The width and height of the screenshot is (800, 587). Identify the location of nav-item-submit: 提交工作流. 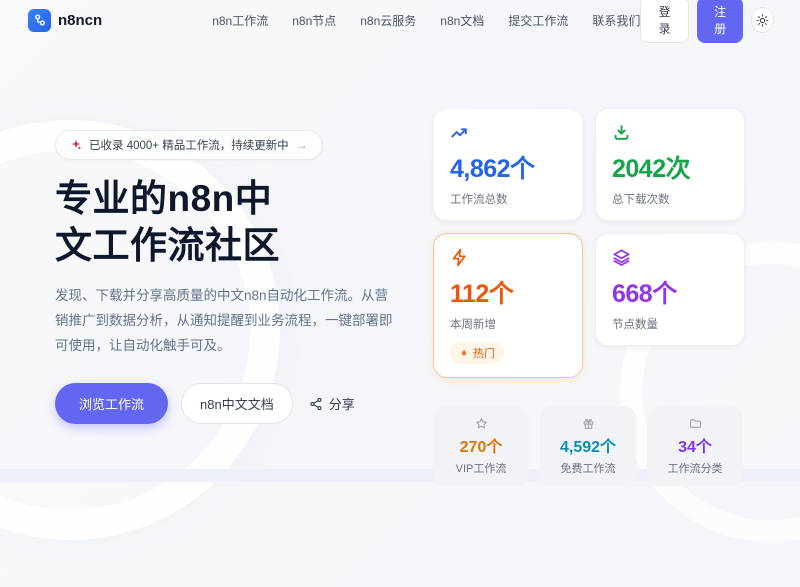
(538, 20).